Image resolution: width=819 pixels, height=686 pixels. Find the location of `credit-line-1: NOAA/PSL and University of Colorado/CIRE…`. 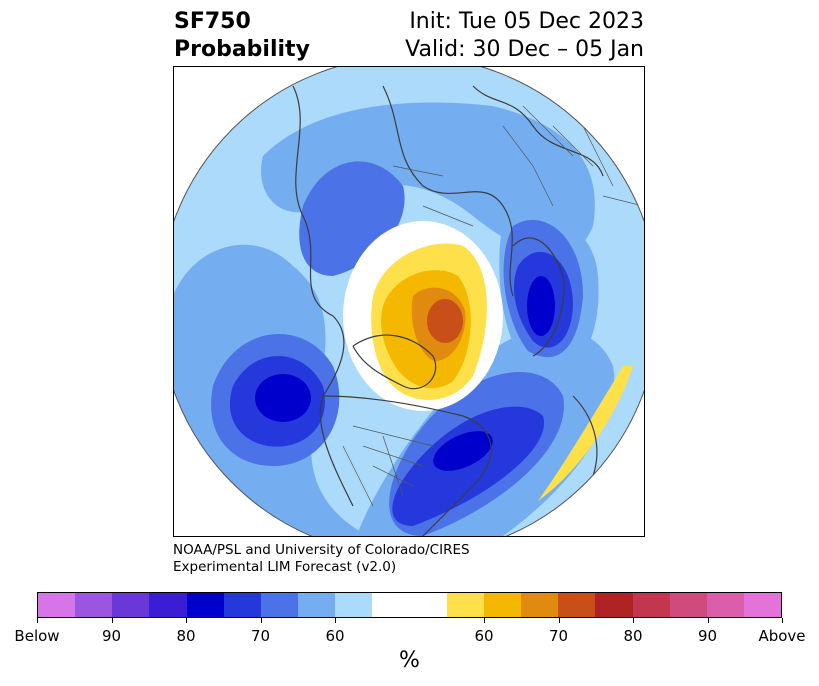

credit-line-1: NOAA/PSL and University of Colorado/CIRE… is located at coordinates (321, 550).